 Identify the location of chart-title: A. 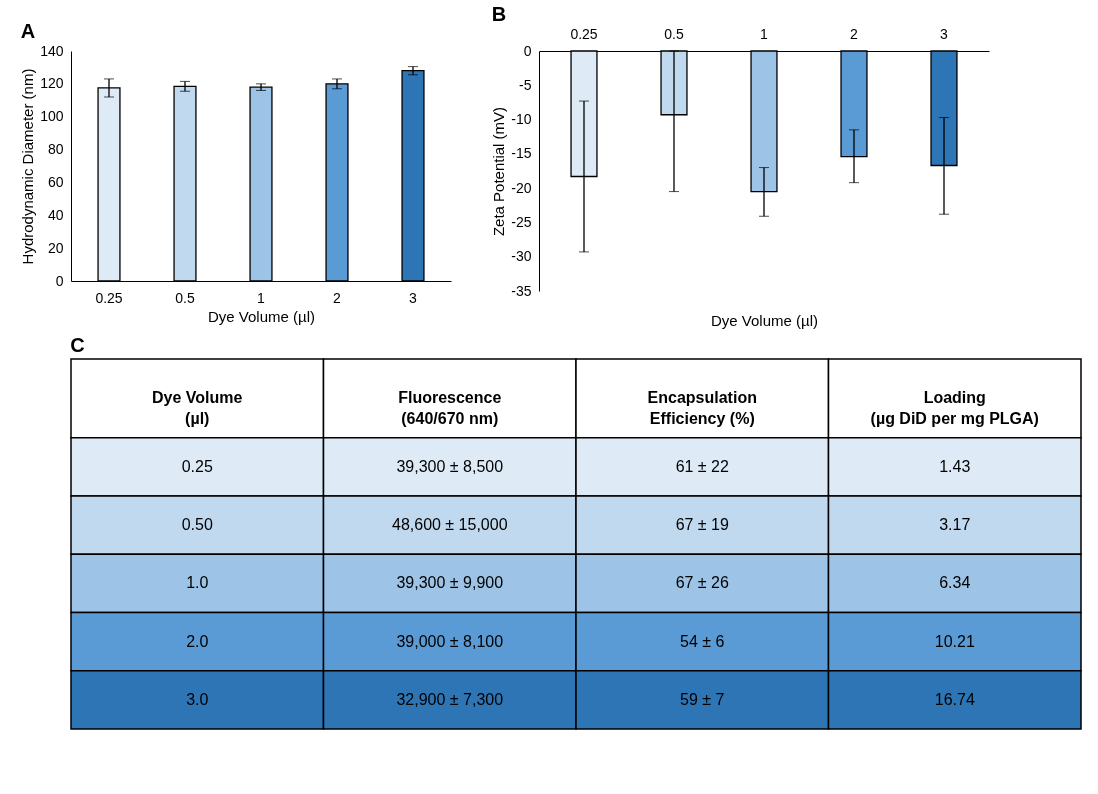
(28, 31).